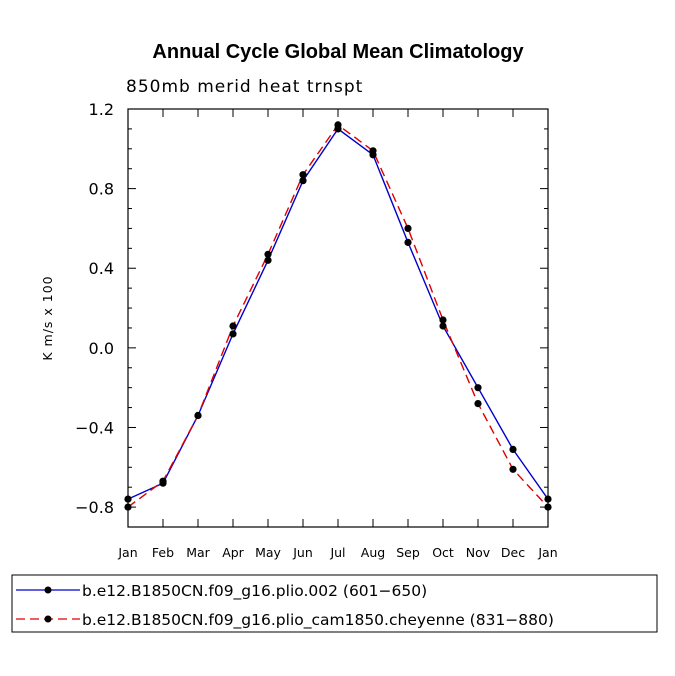 The height and width of the screenshot is (676, 675). Describe the element at coordinates (101, 189) in the screenshot. I see `y-tick-label: 0.8` at that location.